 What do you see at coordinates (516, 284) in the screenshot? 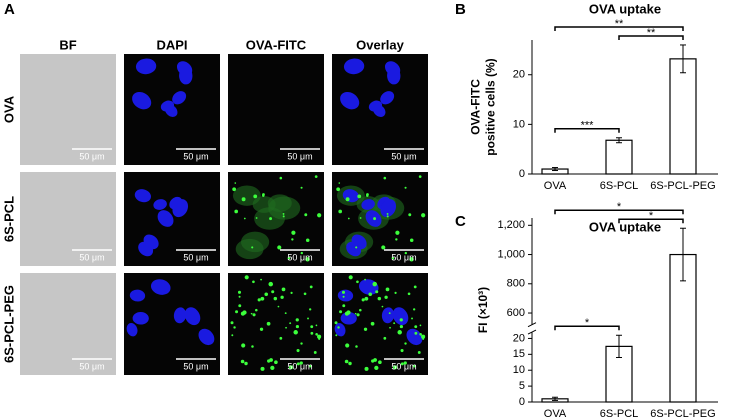
I see `y-tick-label: 800` at bounding box center [516, 284].